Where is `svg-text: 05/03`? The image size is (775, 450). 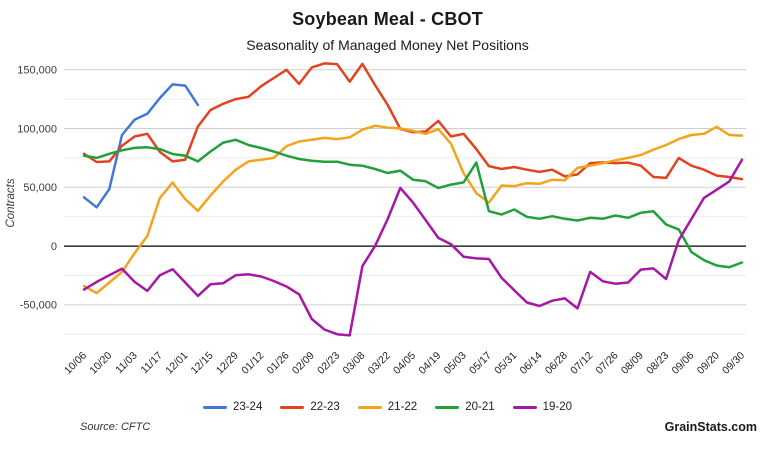 svg-text: 05/03 is located at coordinates (455, 363).